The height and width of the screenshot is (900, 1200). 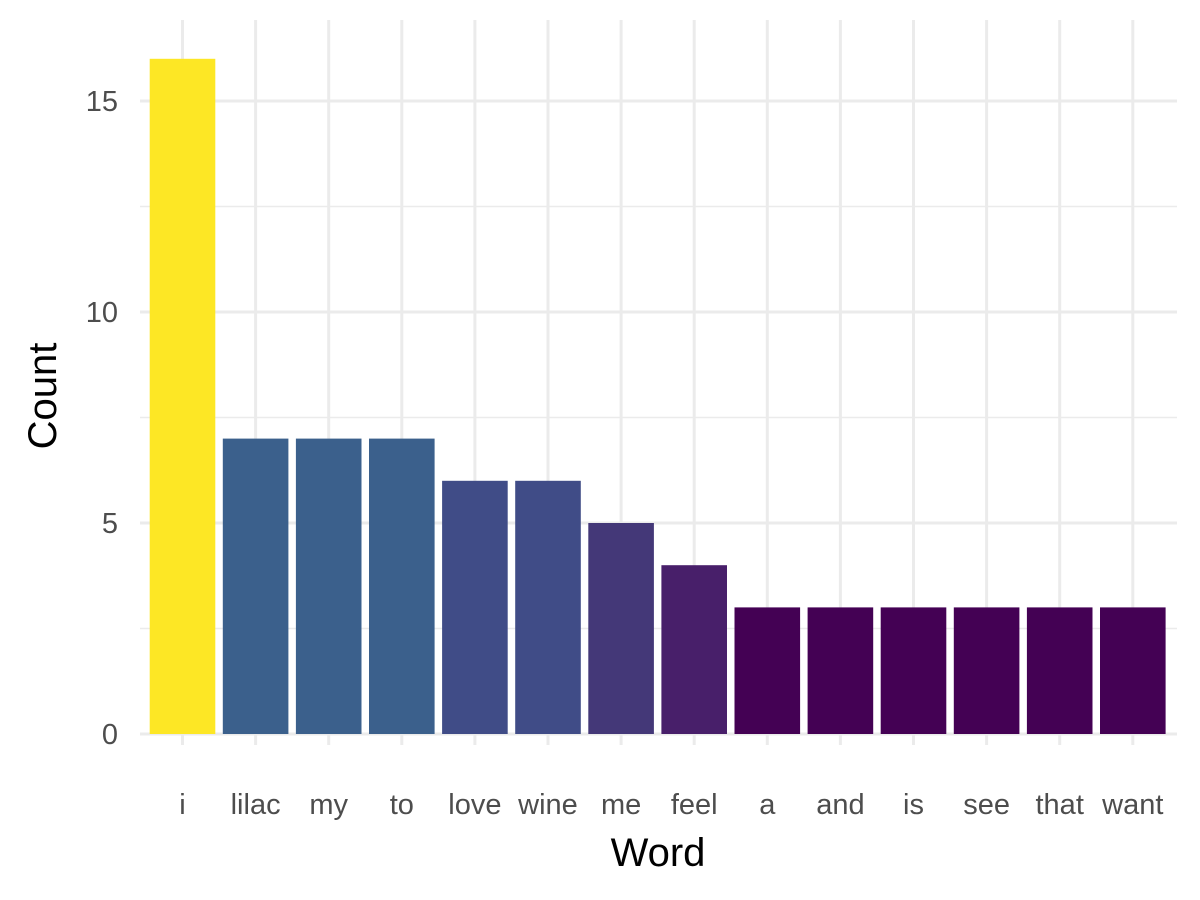 What do you see at coordinates (986, 670) in the screenshot?
I see `bar-see` at bounding box center [986, 670].